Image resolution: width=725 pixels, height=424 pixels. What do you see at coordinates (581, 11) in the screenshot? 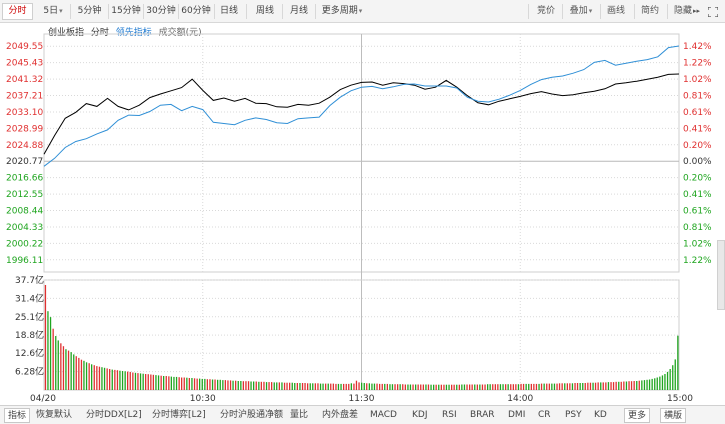
I see `overlay-dropdown: 叠加▾` at bounding box center [581, 11].